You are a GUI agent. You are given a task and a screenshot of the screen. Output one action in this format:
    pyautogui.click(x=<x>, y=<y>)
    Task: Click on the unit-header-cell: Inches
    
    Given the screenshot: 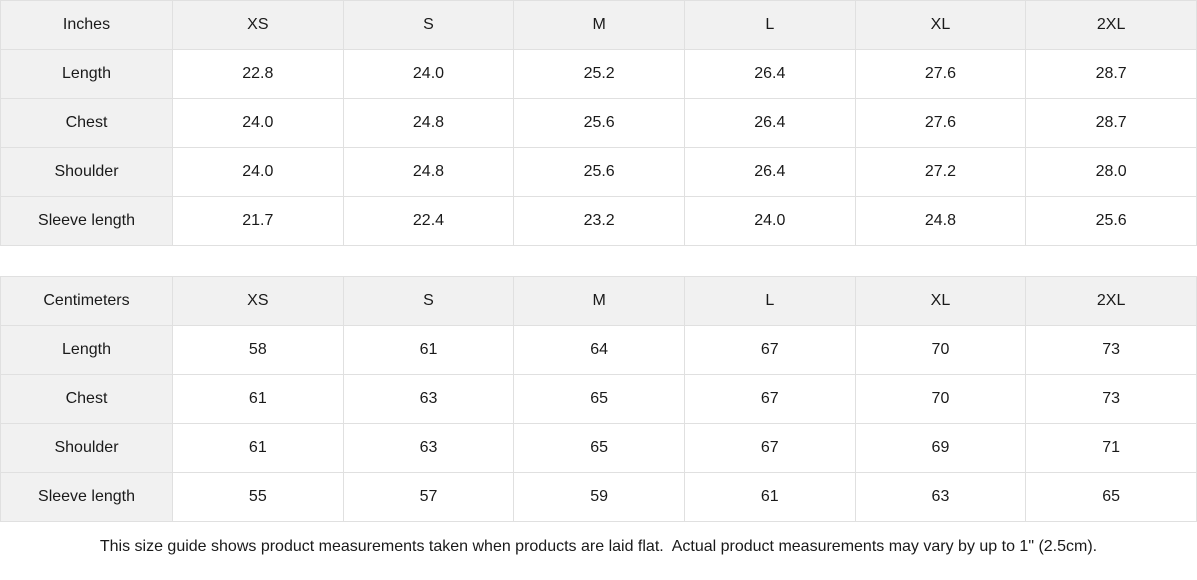 What is the action you would take?
    pyautogui.click(x=86, y=25)
    